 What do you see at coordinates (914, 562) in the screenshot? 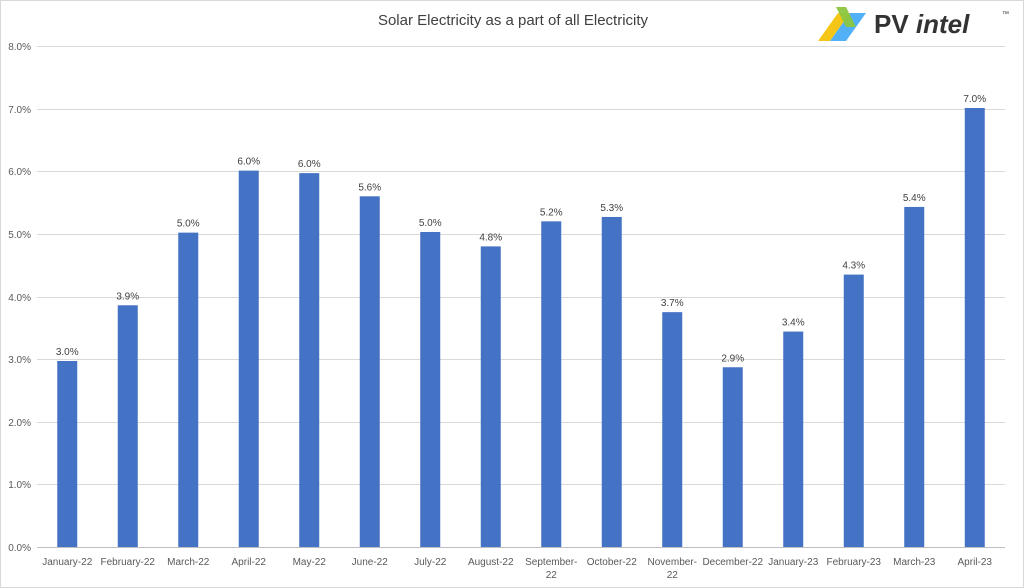
I see `x-tick-label: March-23` at bounding box center [914, 562].